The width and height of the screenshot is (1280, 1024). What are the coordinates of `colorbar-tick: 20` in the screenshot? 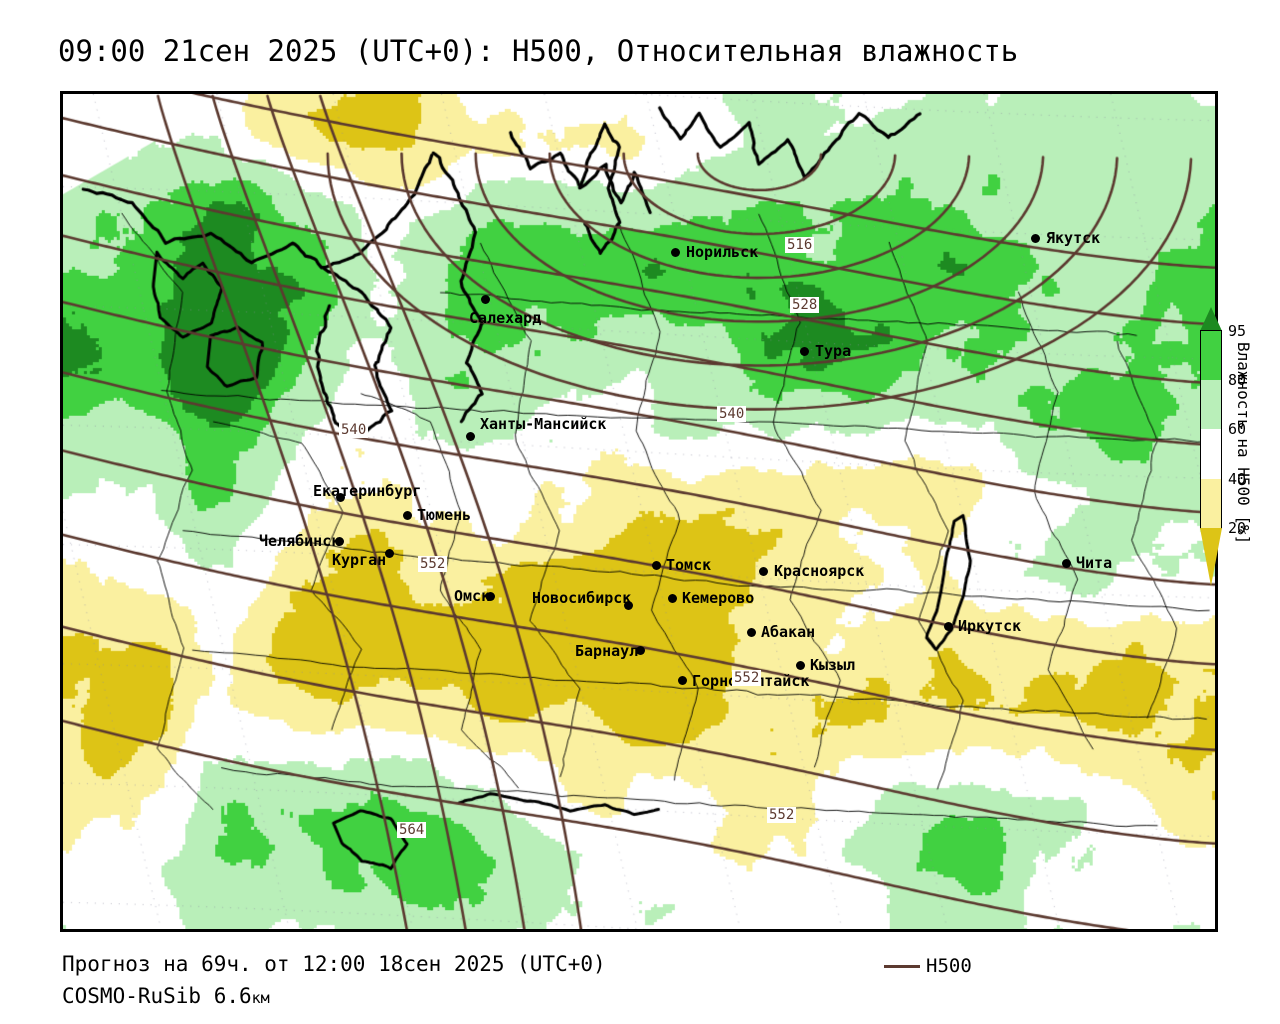 It's located at (1237, 528).